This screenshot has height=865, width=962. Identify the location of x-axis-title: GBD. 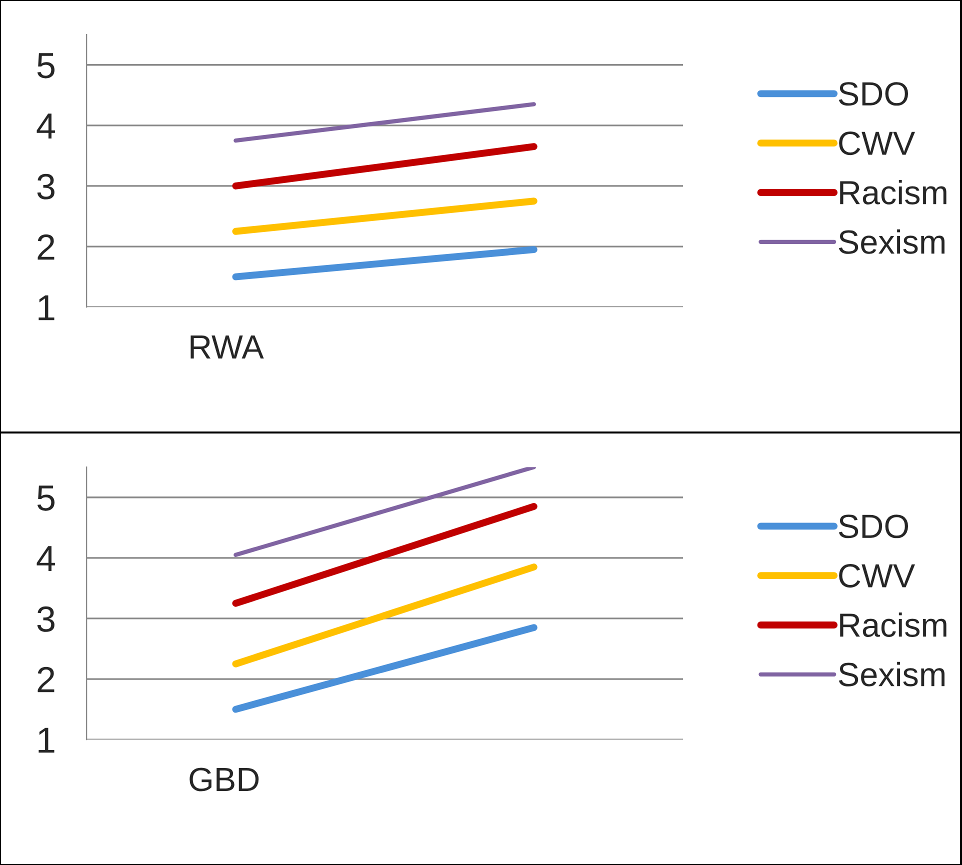
(224, 780).